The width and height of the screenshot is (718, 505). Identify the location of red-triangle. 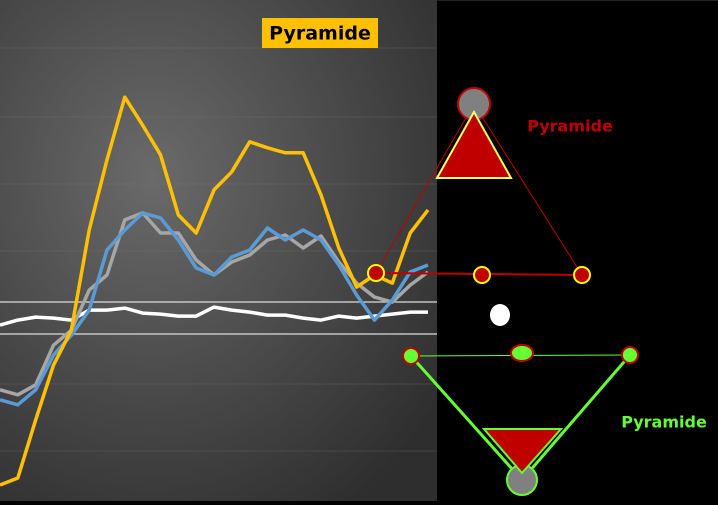
(474, 144).